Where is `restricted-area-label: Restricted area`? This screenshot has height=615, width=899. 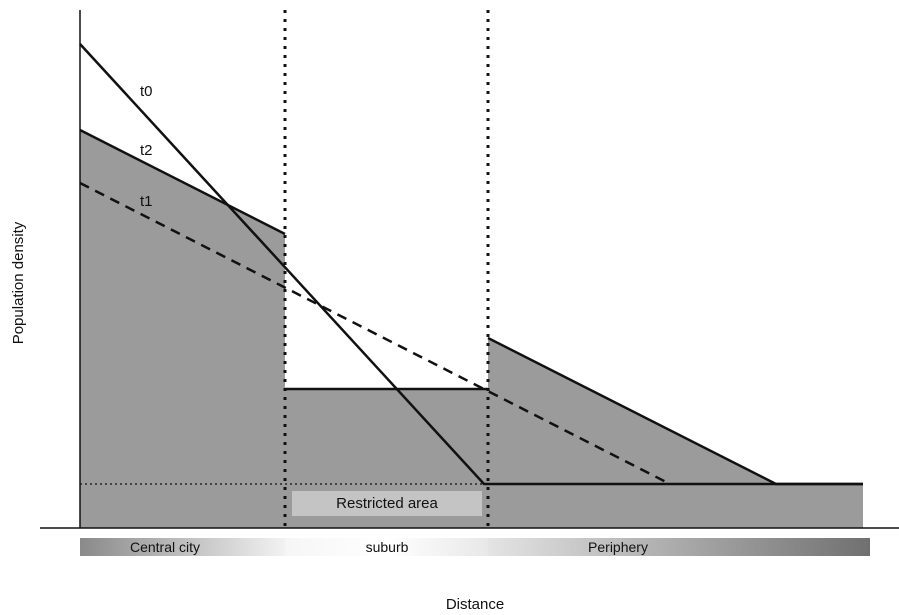 restricted-area-label: Restricted area is located at coordinates (387, 503).